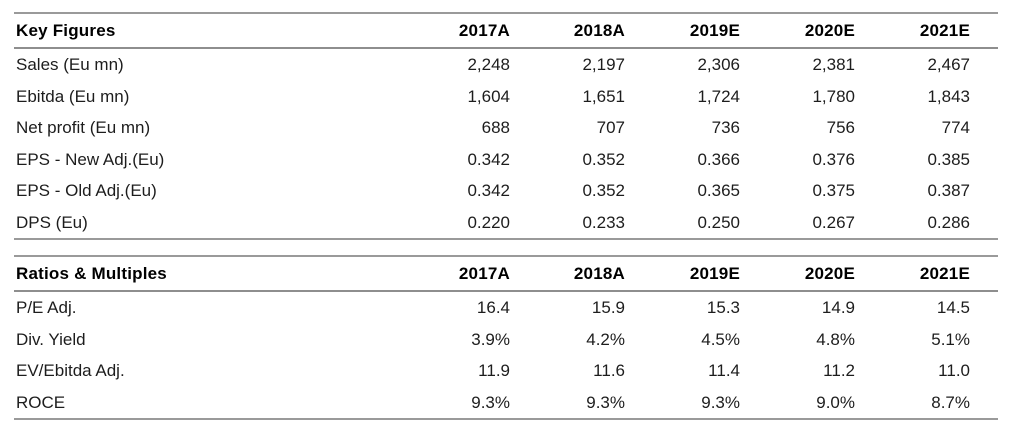  I want to click on cell-value: 11.0, so click(954, 371).